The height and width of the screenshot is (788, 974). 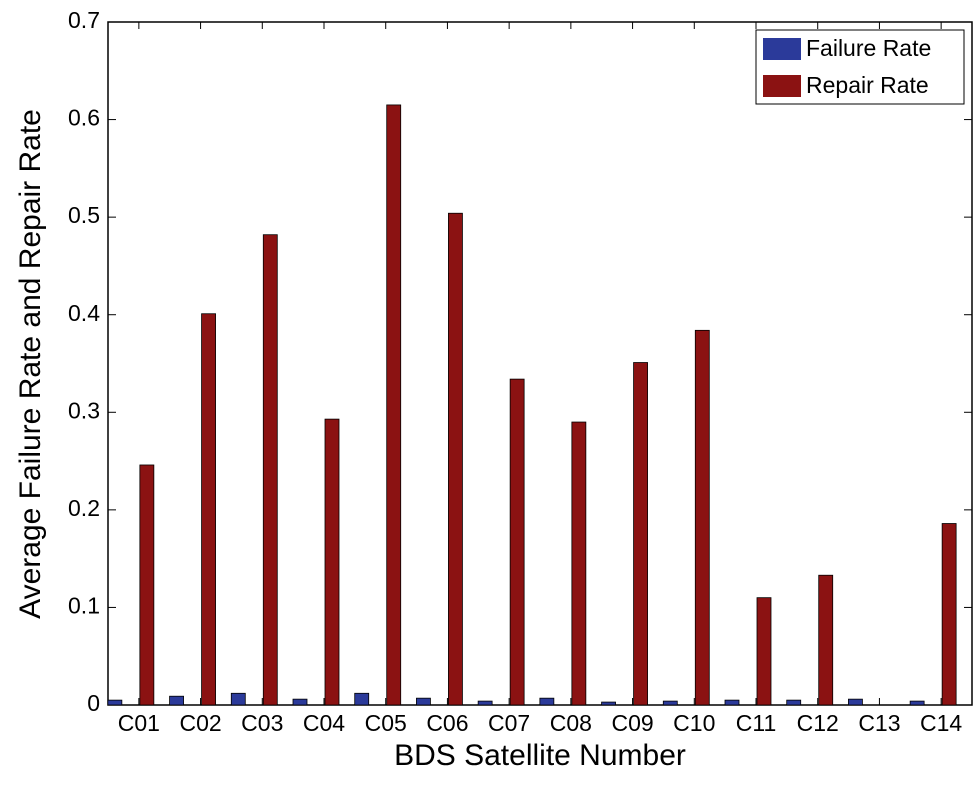 What do you see at coordinates (756, 723) in the screenshot?
I see `x-tick-label: C11` at bounding box center [756, 723].